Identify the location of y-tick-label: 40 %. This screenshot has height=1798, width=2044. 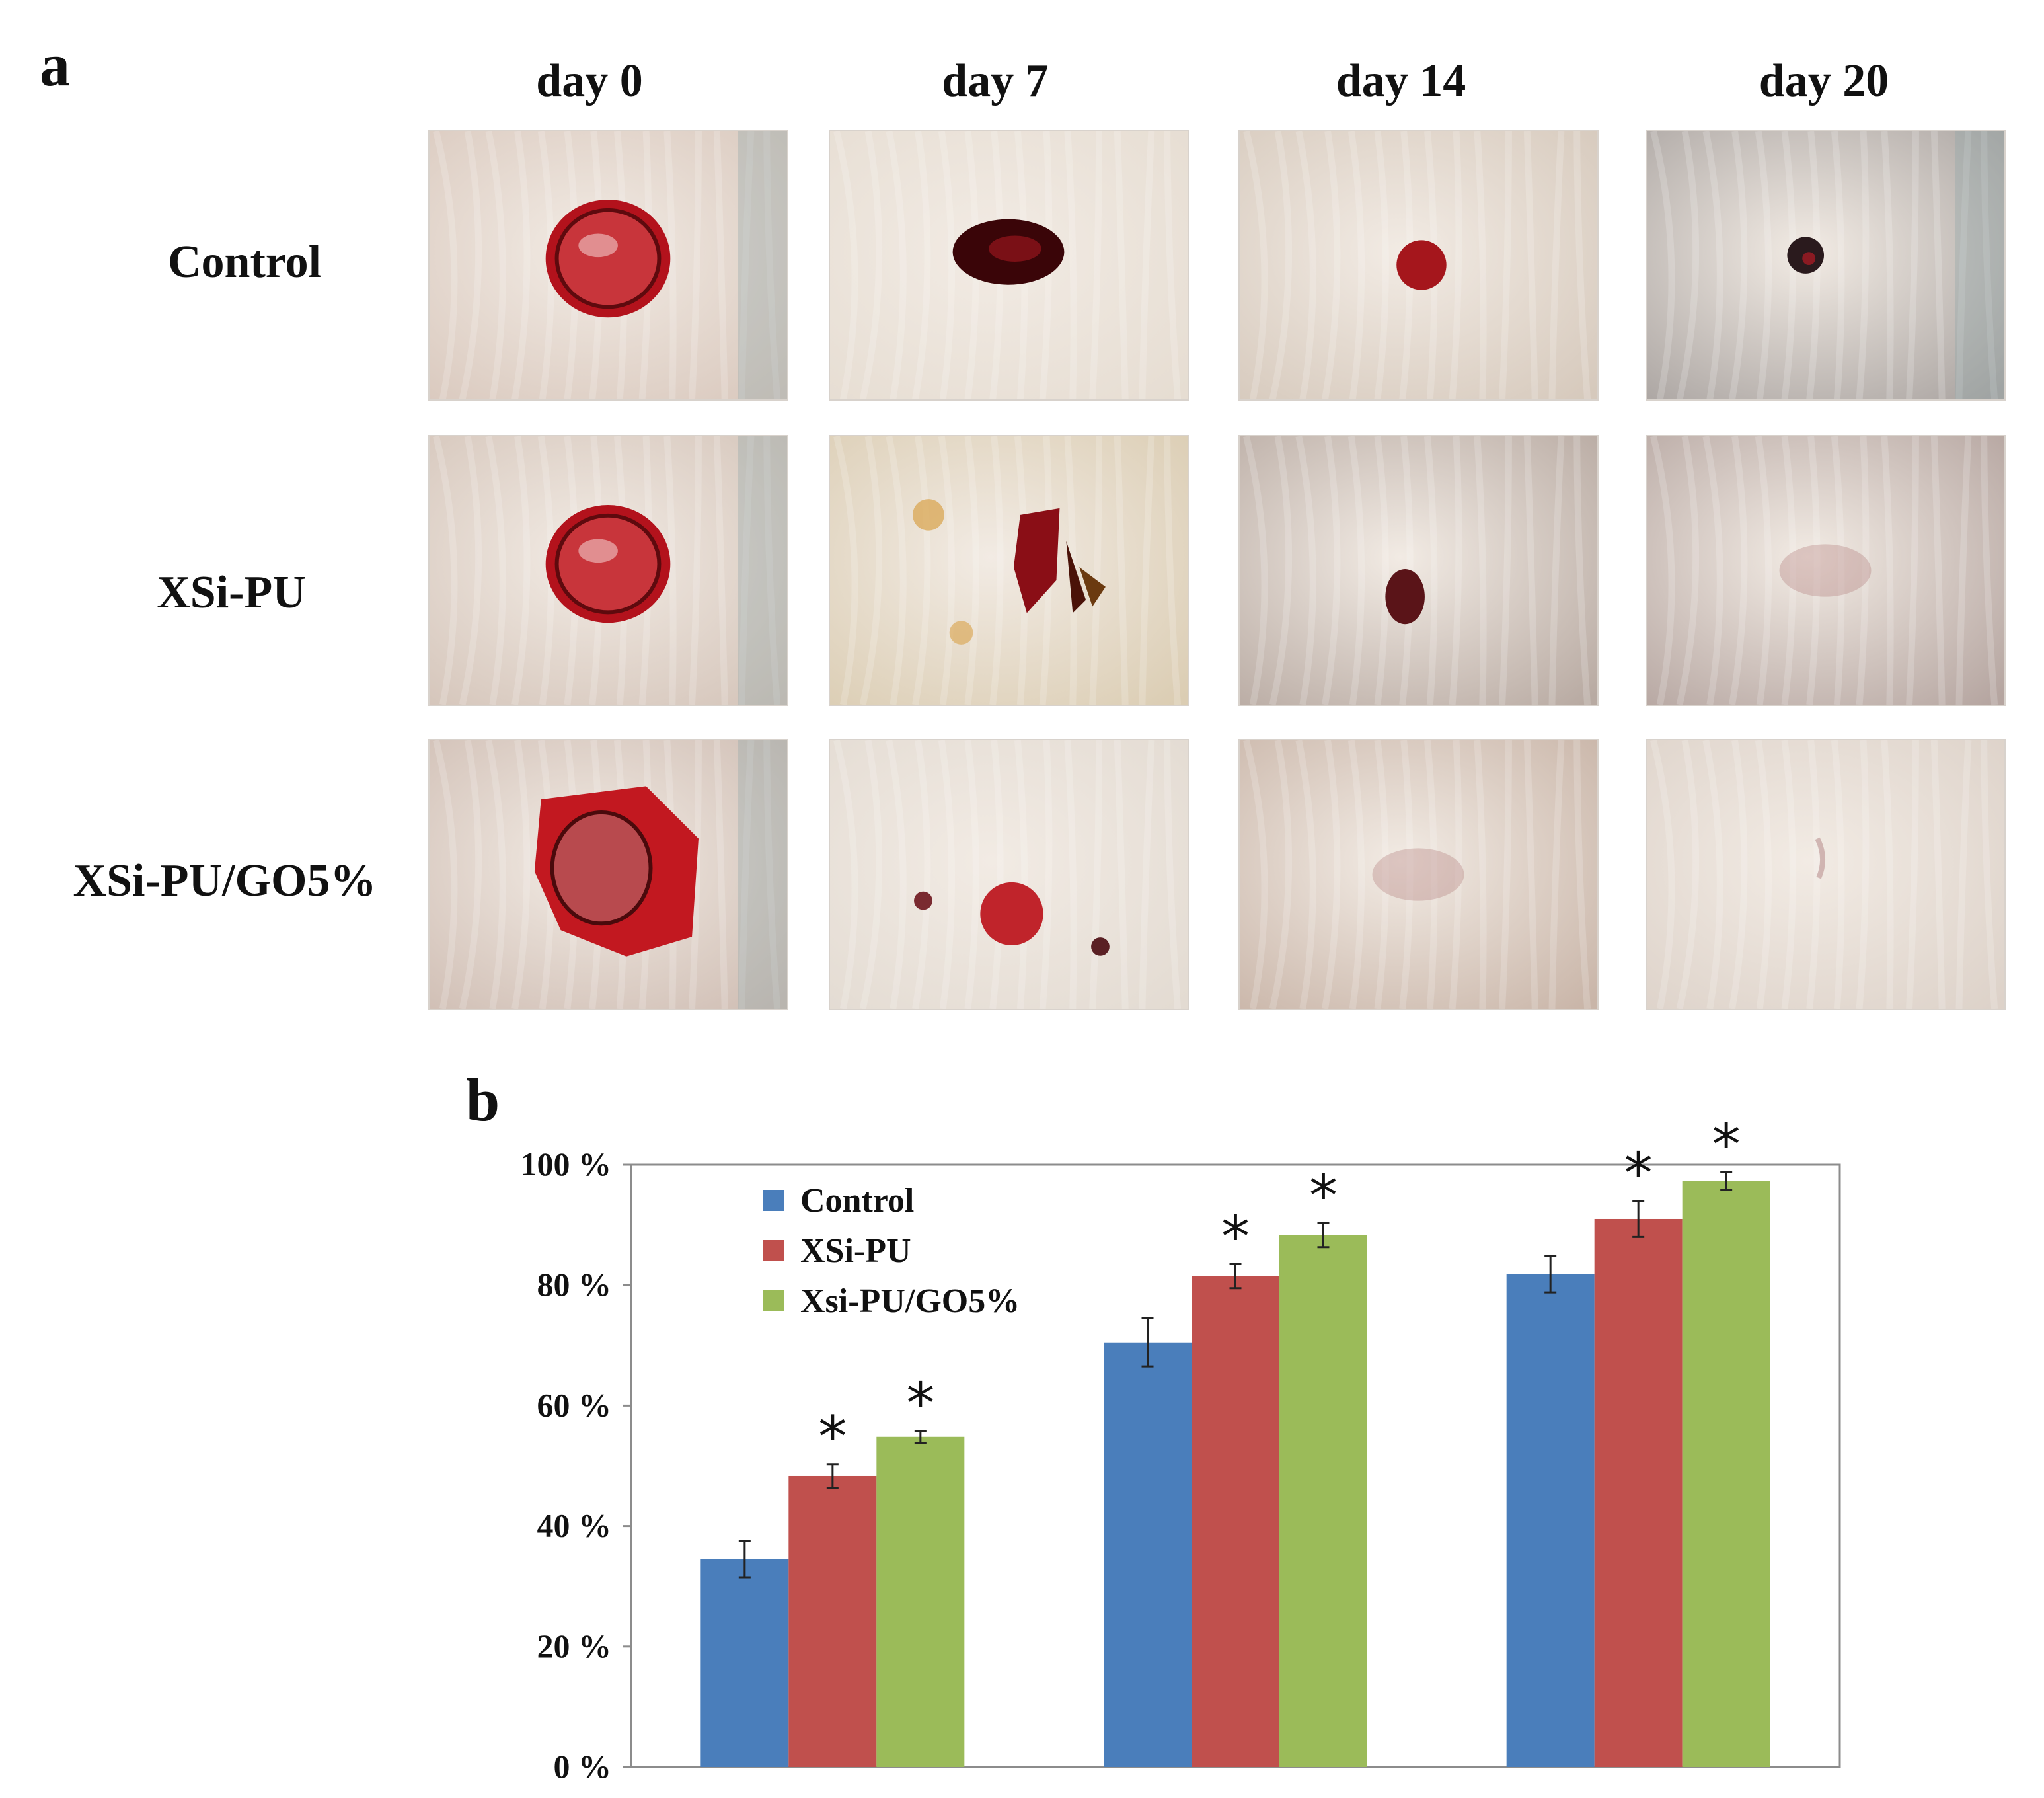
(575, 1525).